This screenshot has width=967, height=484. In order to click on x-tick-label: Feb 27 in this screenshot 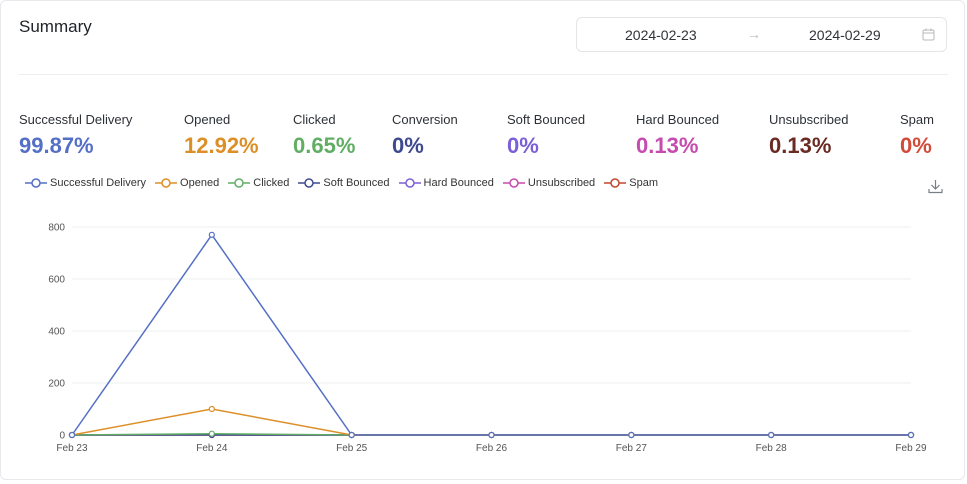, I will do `click(632, 448)`.